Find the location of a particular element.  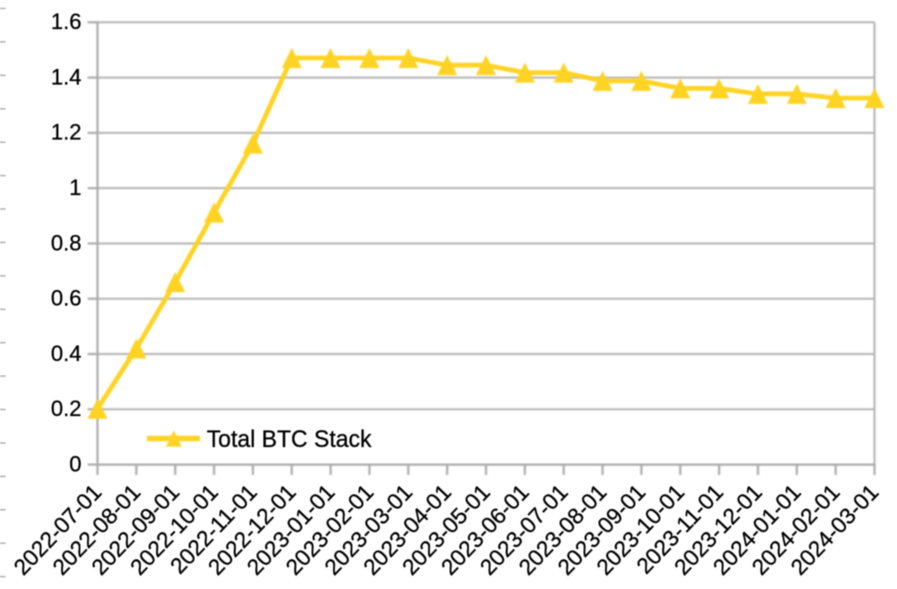

svg-text: 0.8 is located at coordinates (66, 242).